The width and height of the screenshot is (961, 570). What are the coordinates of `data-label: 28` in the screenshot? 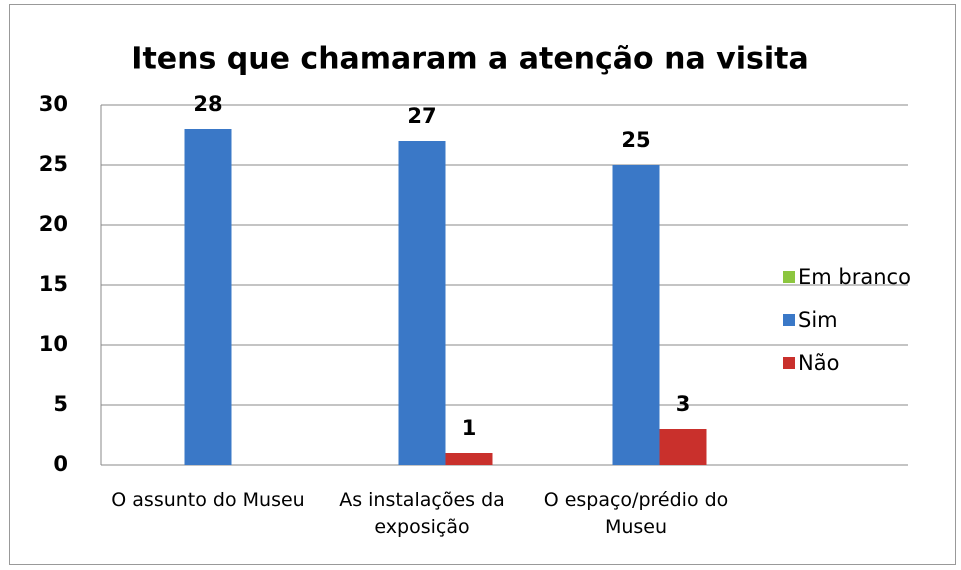 It's located at (207, 104).